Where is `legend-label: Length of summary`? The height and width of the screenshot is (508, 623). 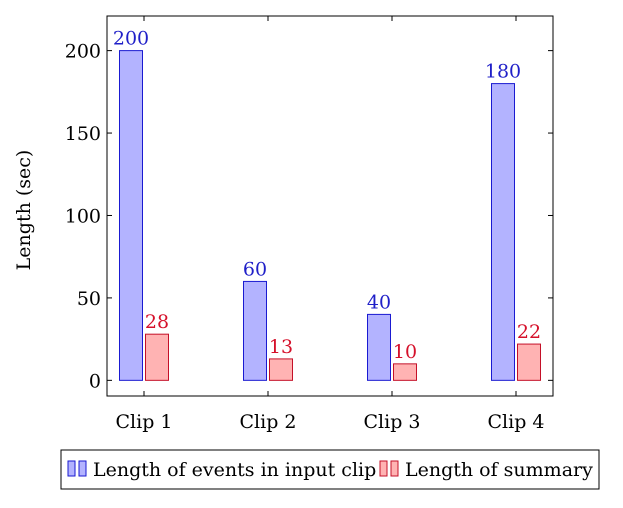 legend-label: Length of summary is located at coordinates (499, 470).